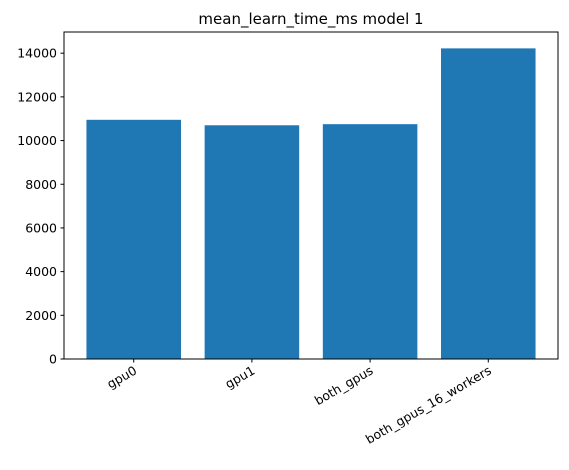  Describe the element at coordinates (428, 405) in the screenshot. I see `x-tick-label-both_gpus_16_workers: both_gpus_16_workers` at that location.